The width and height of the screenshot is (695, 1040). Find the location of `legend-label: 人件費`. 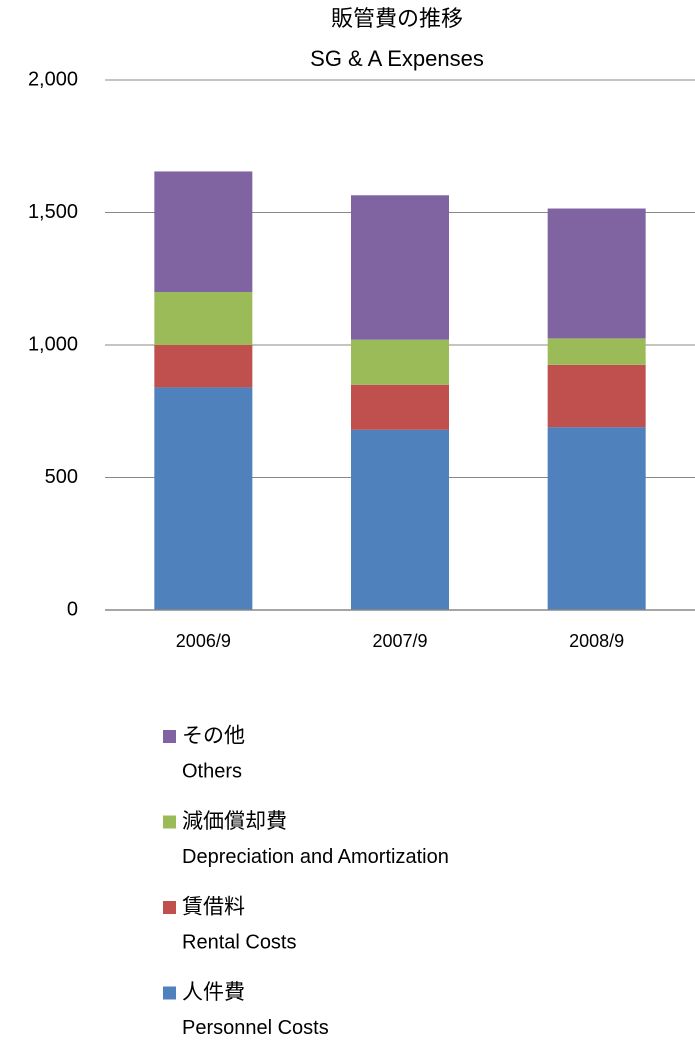

legend-label: 人件費 is located at coordinates (213, 992).